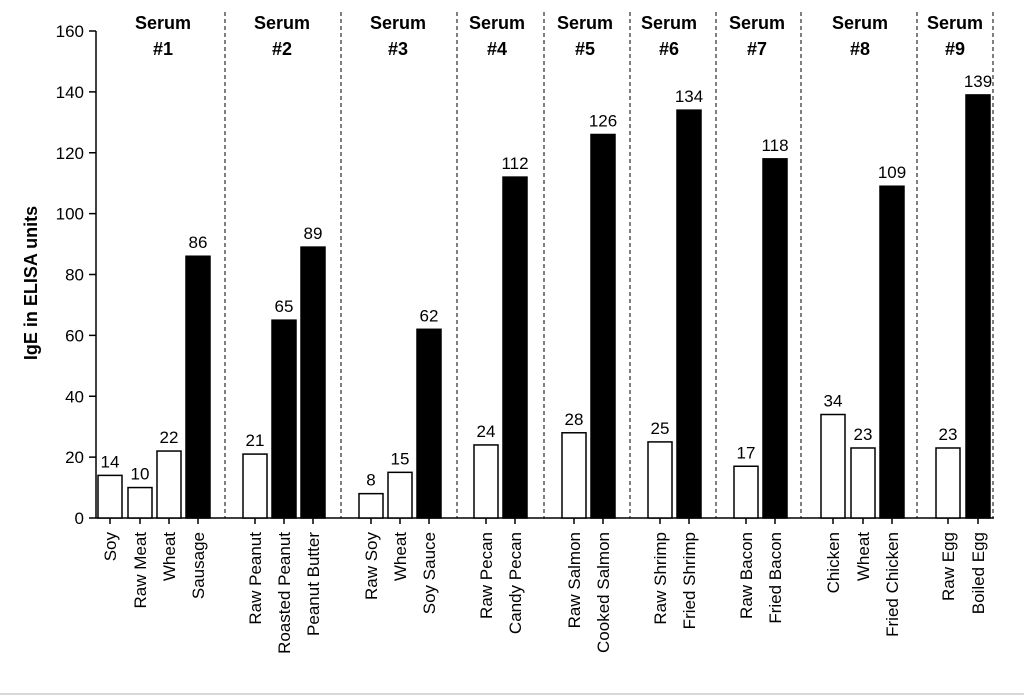 This screenshot has width=1024, height=697. What do you see at coordinates (757, 49) in the screenshot?
I see `serum-label-line2: #7` at bounding box center [757, 49].